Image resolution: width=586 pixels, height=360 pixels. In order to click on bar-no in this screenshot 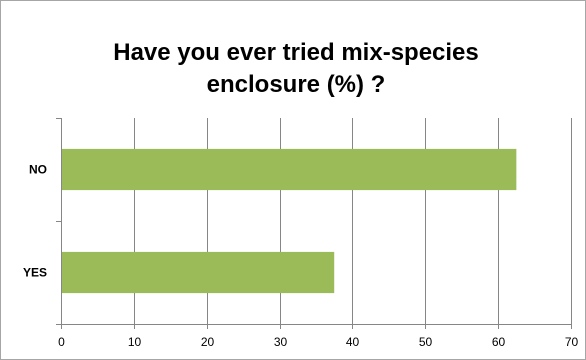, I will do `click(289, 169)`.